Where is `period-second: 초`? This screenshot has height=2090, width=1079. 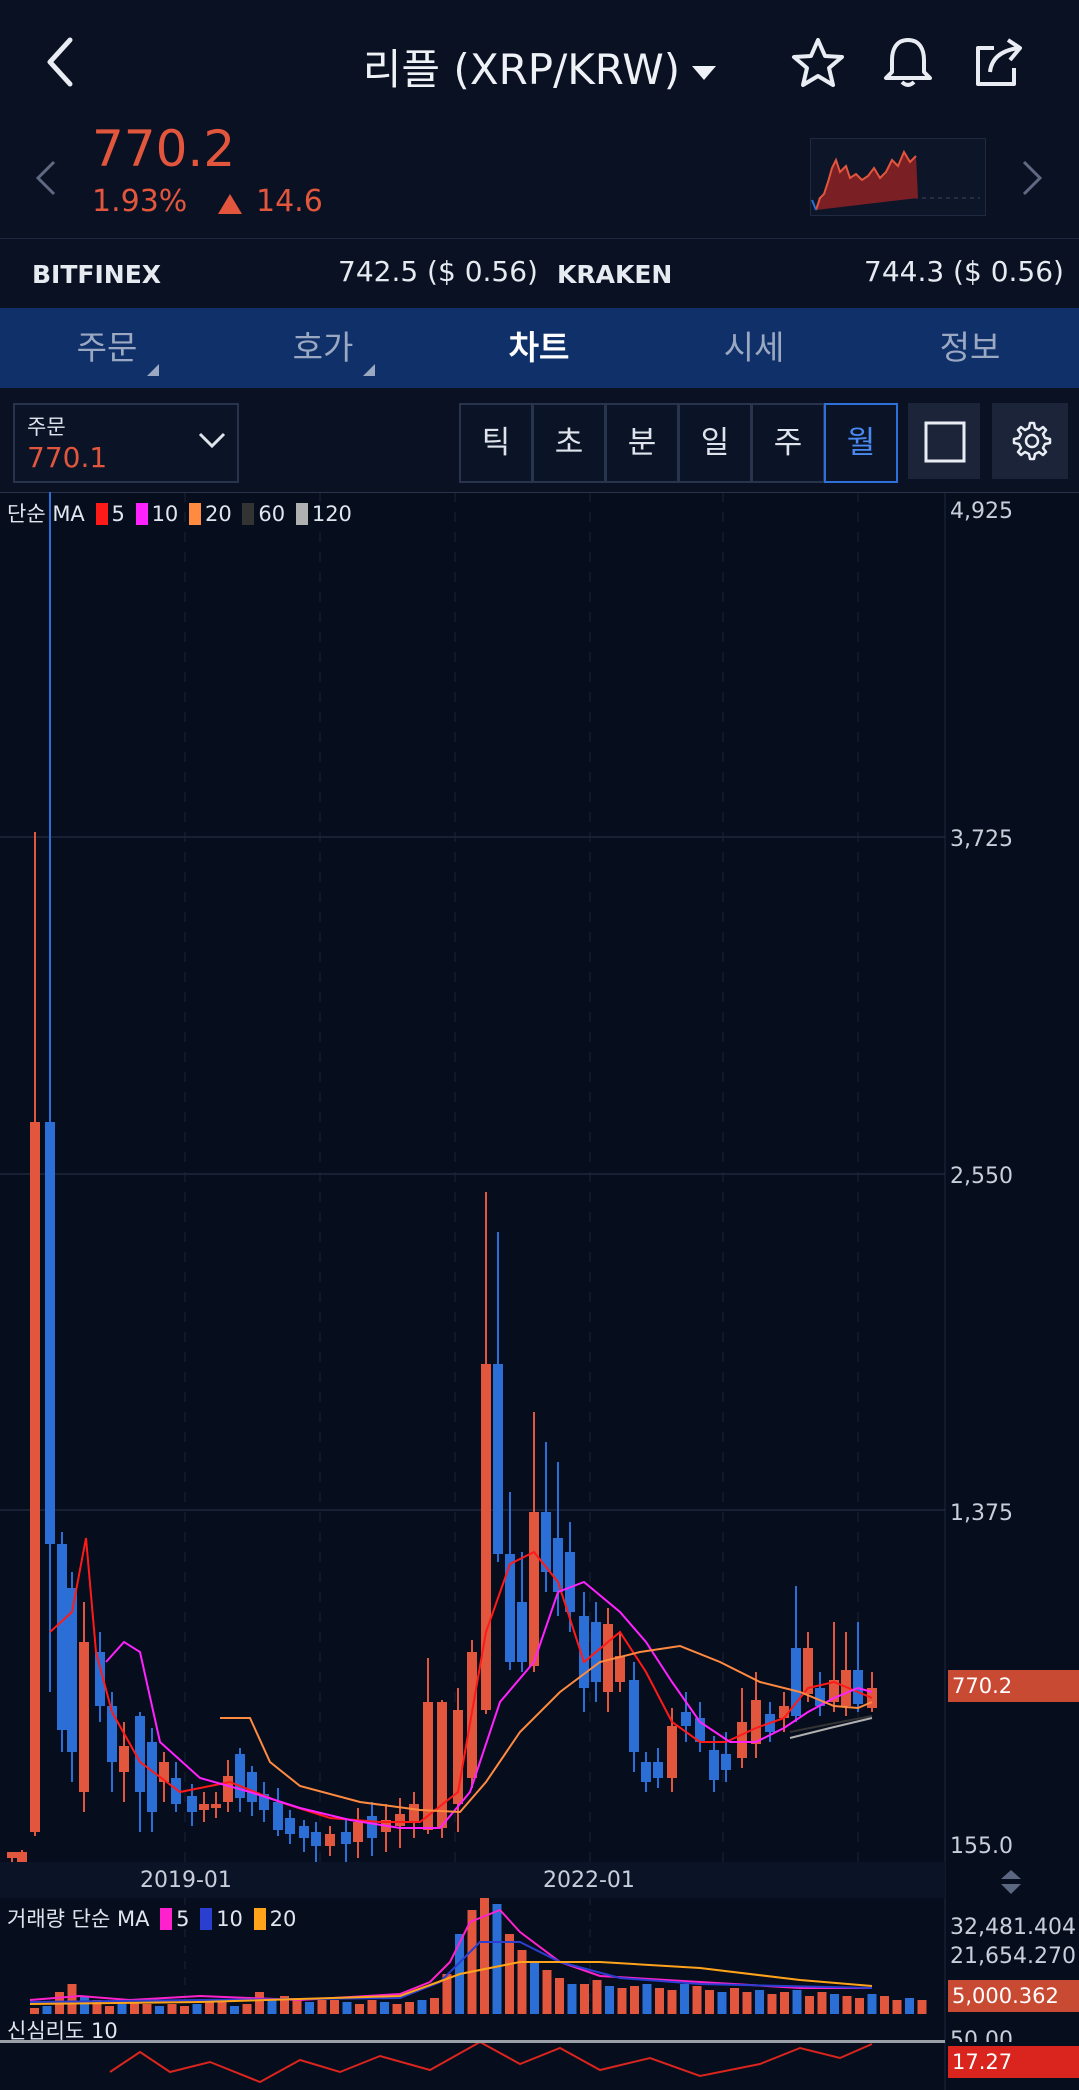
period-second: 초 is located at coordinates (569, 443).